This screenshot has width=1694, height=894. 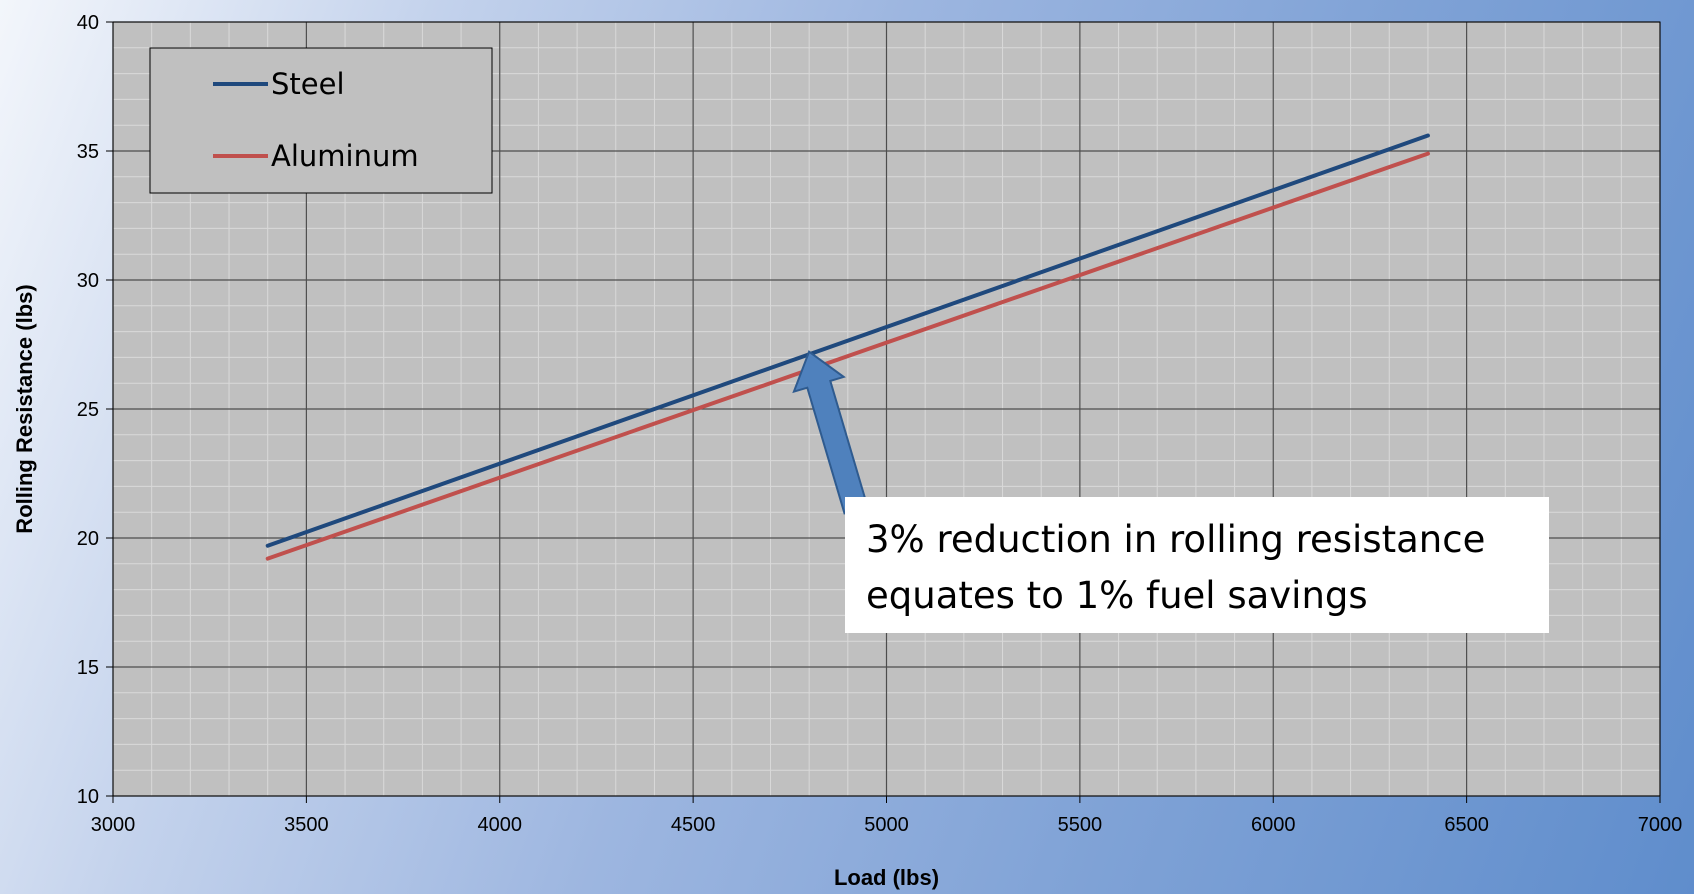 What do you see at coordinates (88, 23) in the screenshot?
I see `y-tick-label: 40` at bounding box center [88, 23].